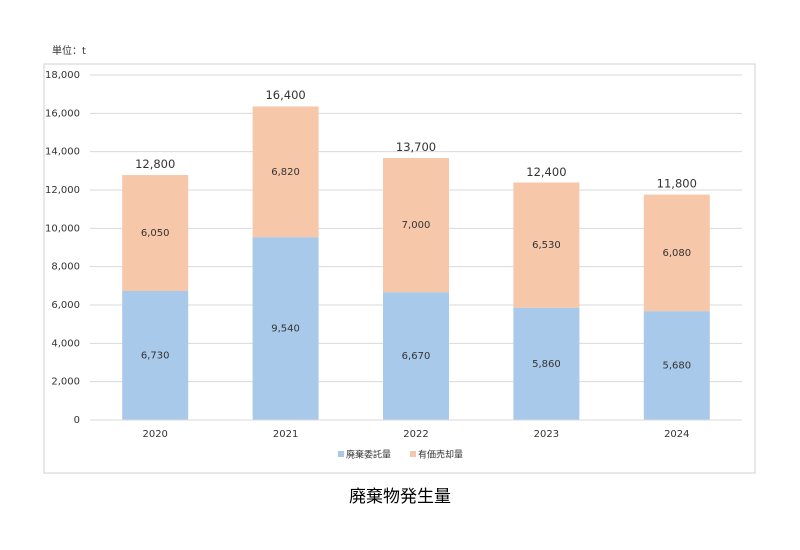 The image size is (800, 550). I want to click on y-tick-label: 18,000, so click(62, 75).